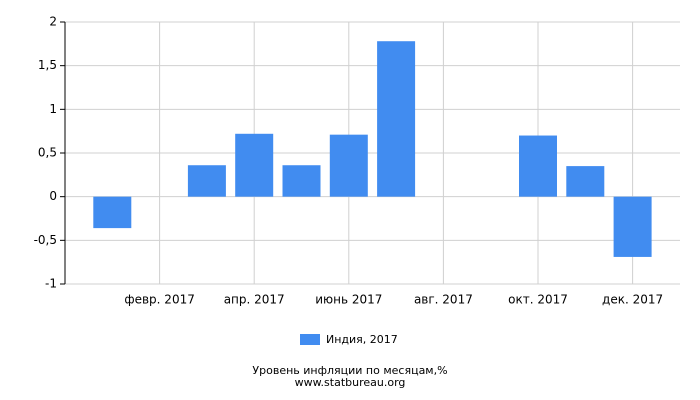 This screenshot has width=700, height=400. I want to click on x-tick-label: окт. 2017, so click(538, 300).